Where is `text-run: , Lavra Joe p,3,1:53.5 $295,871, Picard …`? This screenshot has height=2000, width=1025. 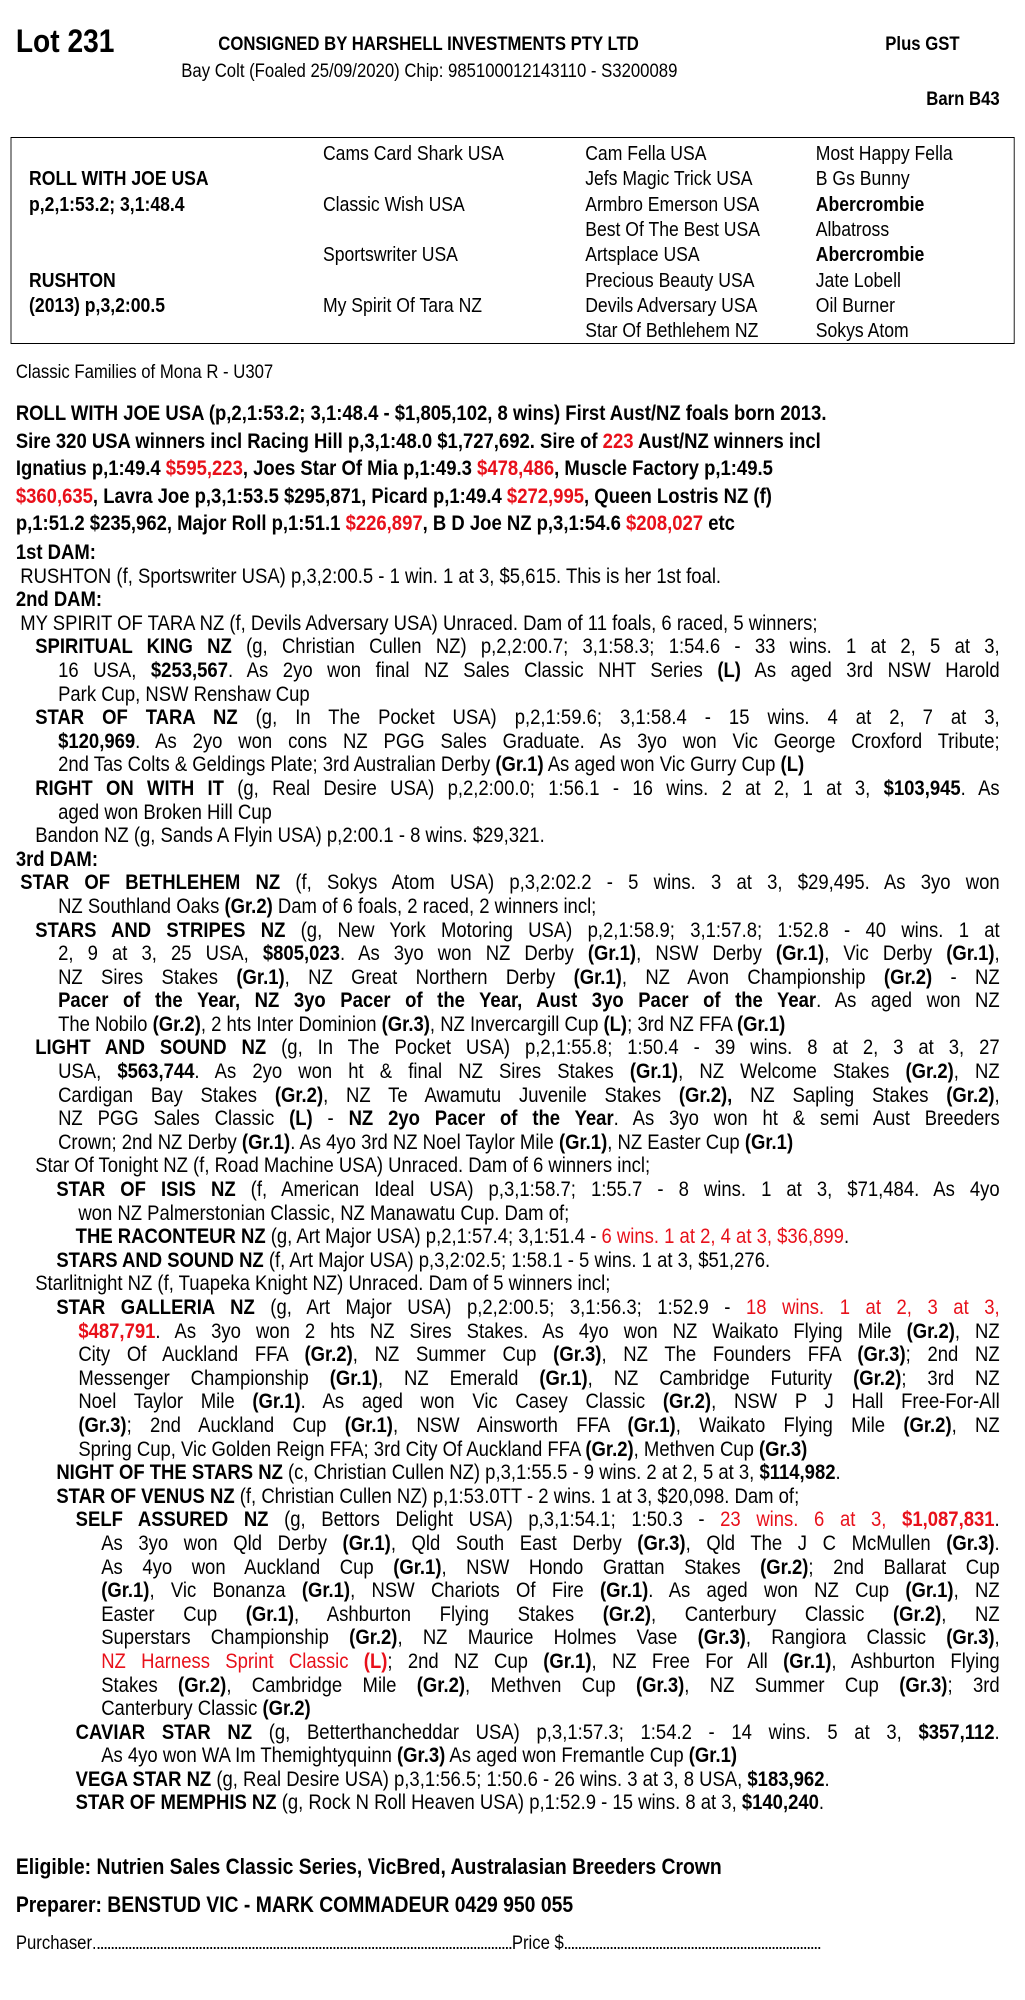 text-run: , Lavra Joe p,3,1:53.5 $295,871, Picard … is located at coordinates (299, 496).